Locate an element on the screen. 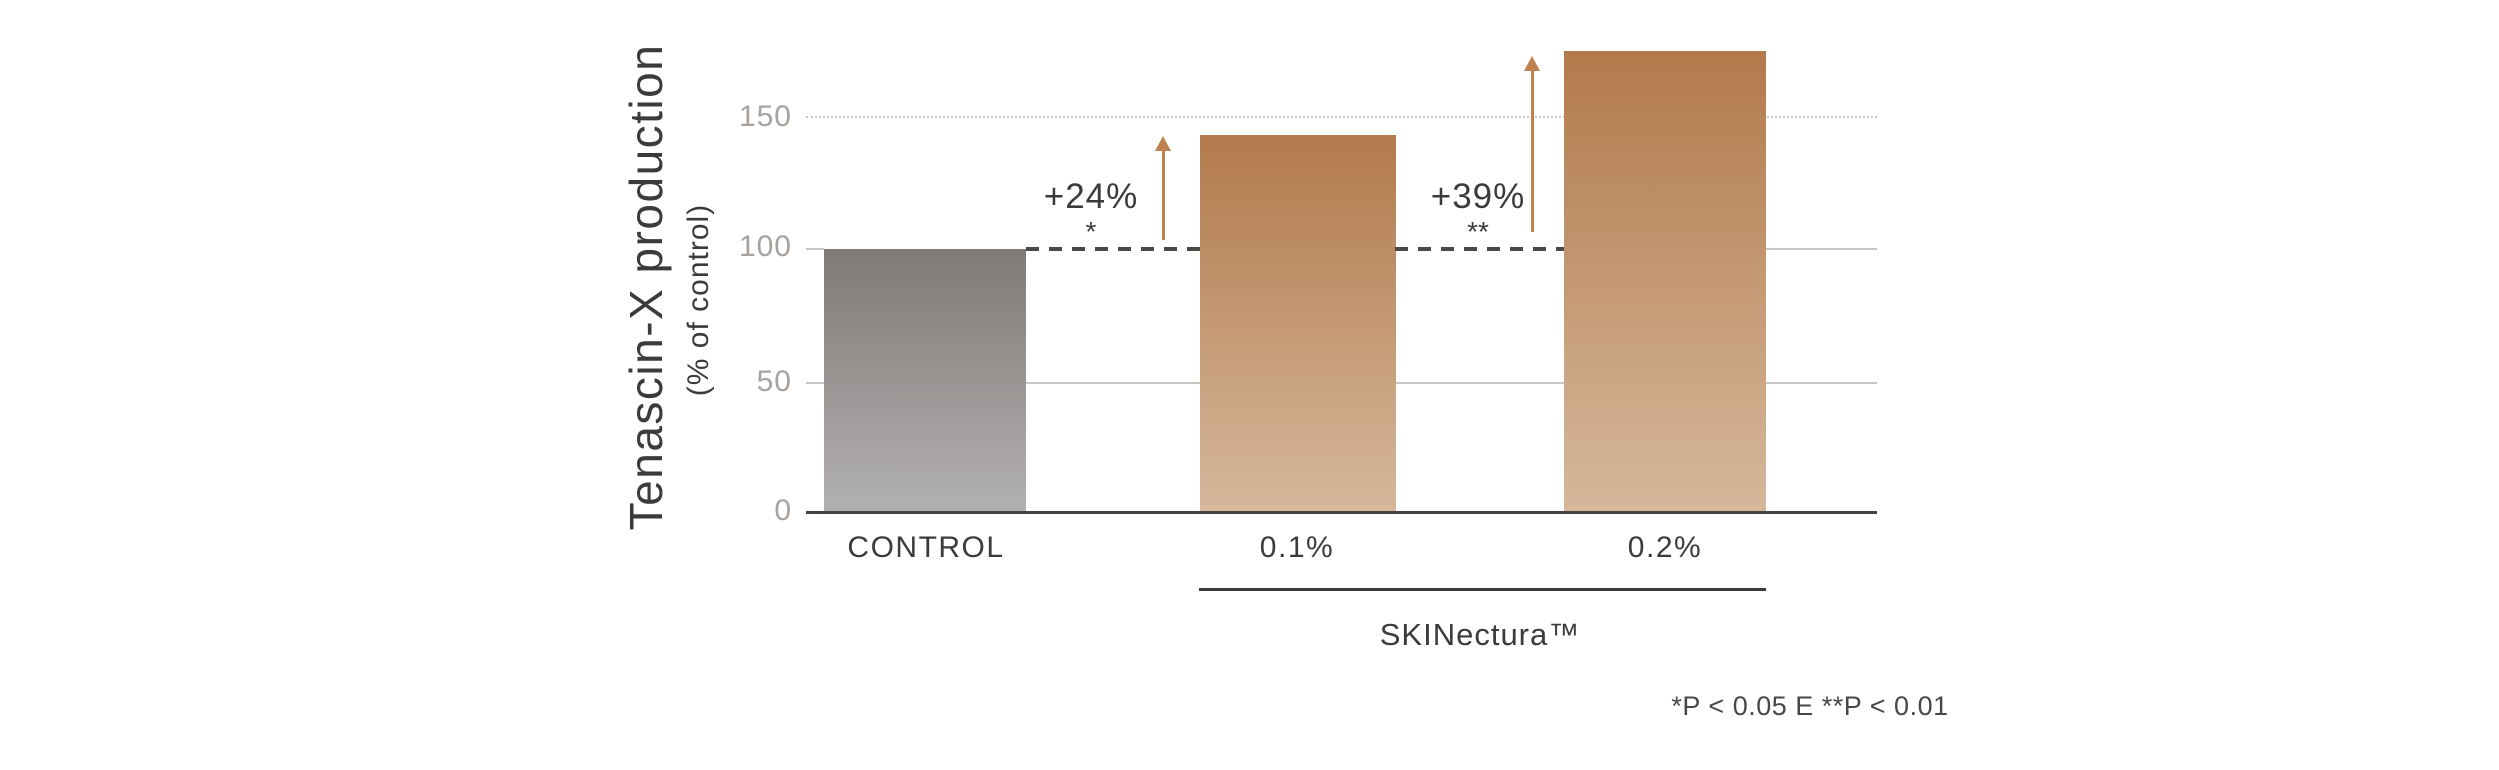  delta-label-01: +24% is located at coordinates (1091, 196).